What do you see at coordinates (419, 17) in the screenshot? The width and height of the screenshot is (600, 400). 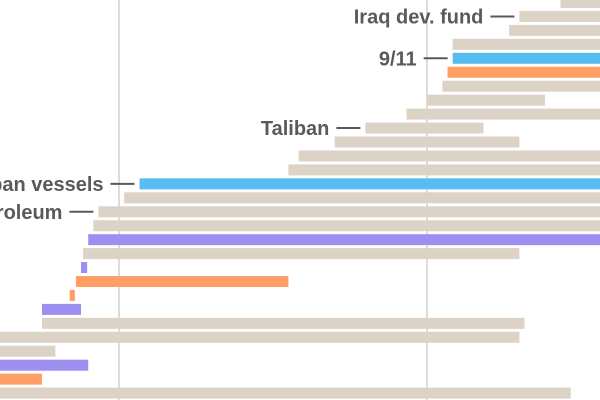 I see `annotation-label-0: Iraq dev. fund` at bounding box center [419, 17].